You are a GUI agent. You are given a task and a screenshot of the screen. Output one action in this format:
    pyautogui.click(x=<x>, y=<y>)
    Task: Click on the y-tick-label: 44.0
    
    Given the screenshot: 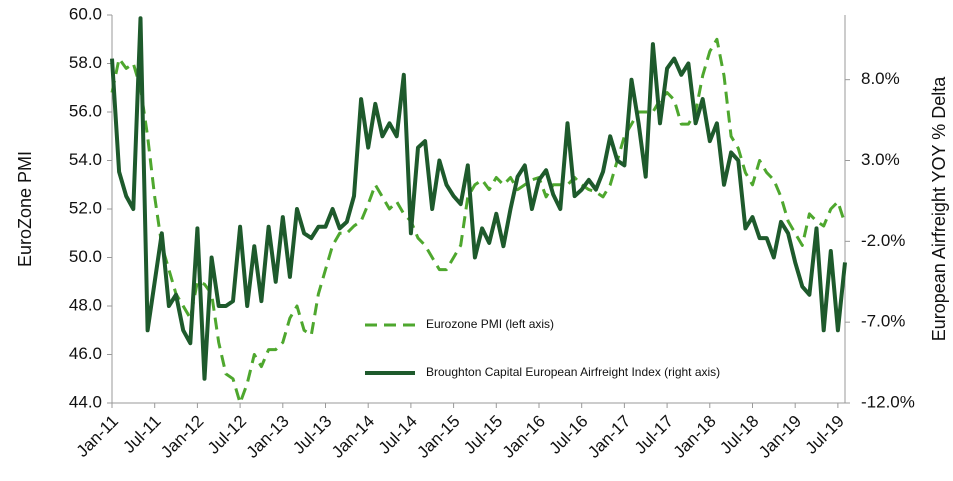 What is the action you would take?
    pyautogui.click(x=85, y=401)
    